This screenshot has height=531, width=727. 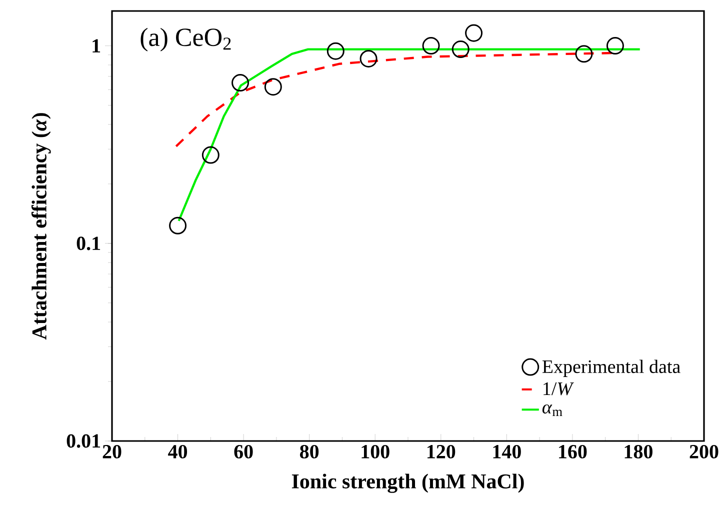 I want to click on x-tick-label: 180, so click(x=638, y=451).